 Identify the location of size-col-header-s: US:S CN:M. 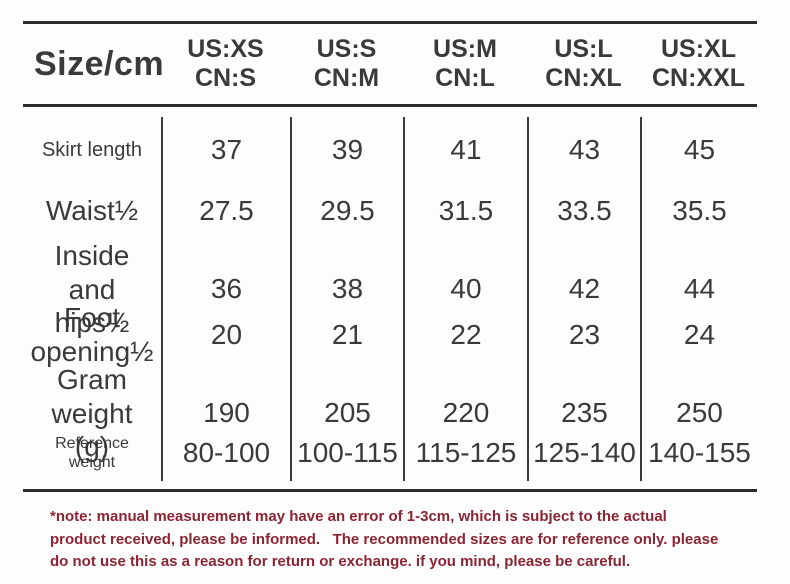
(346, 64).